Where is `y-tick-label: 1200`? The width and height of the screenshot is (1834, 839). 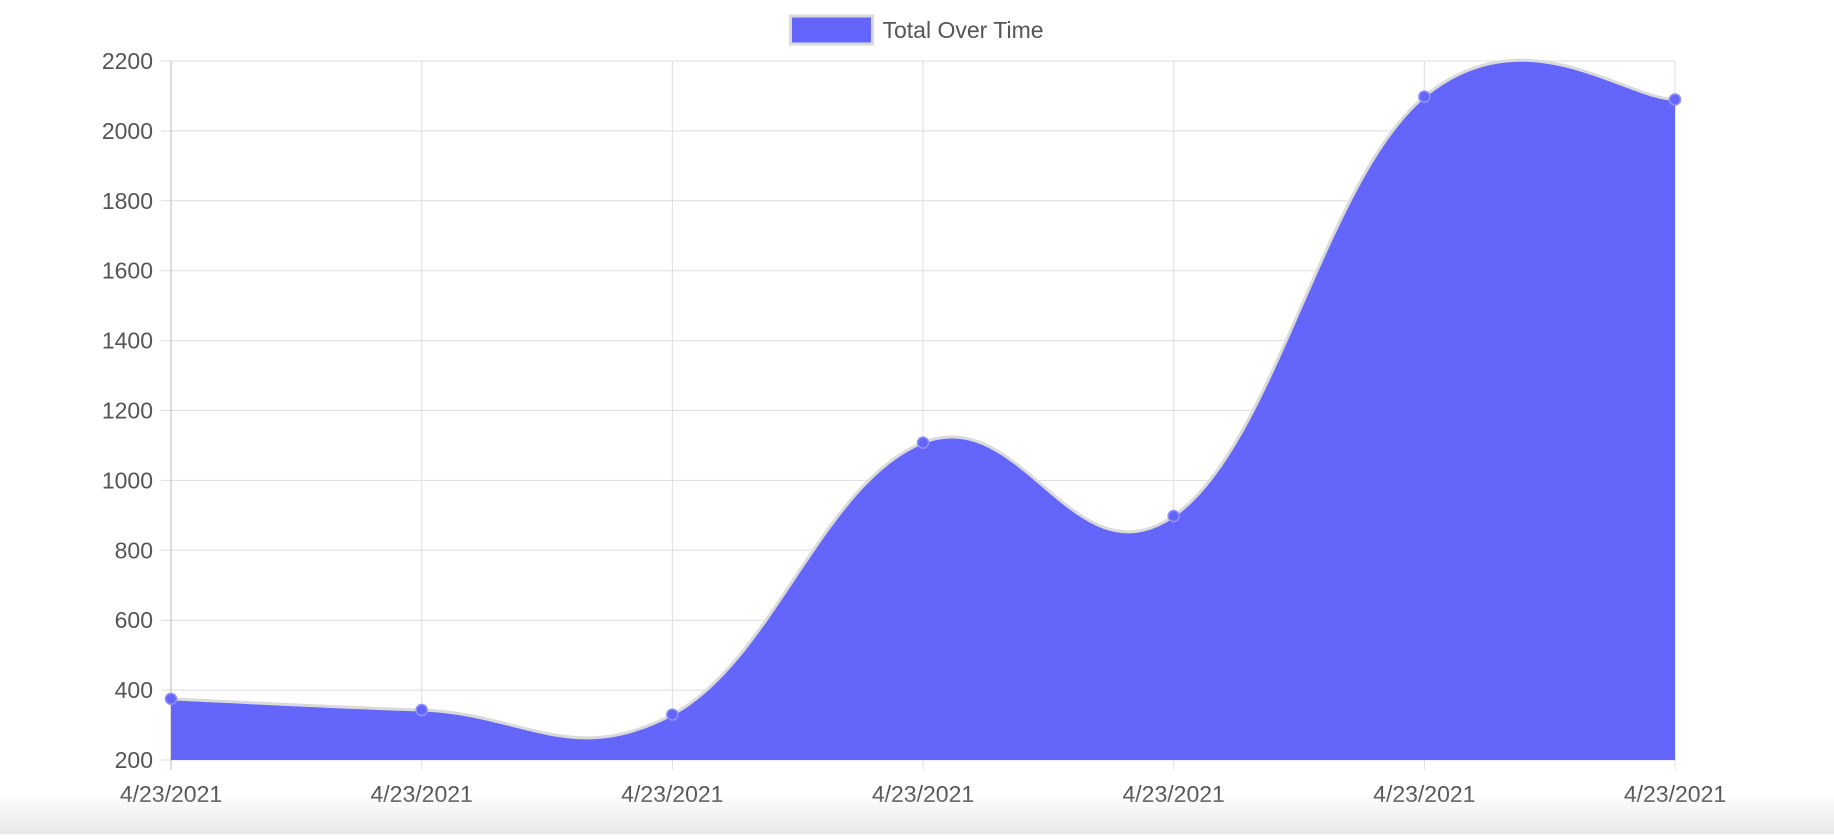 y-tick-label: 1200 is located at coordinates (127, 411).